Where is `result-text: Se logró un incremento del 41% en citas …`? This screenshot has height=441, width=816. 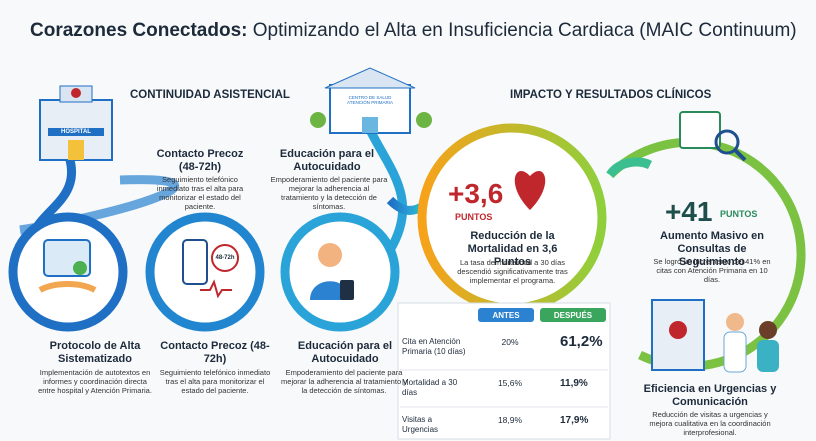
result-text: Se logró un incremento del 41% en citas … is located at coordinates (712, 270).